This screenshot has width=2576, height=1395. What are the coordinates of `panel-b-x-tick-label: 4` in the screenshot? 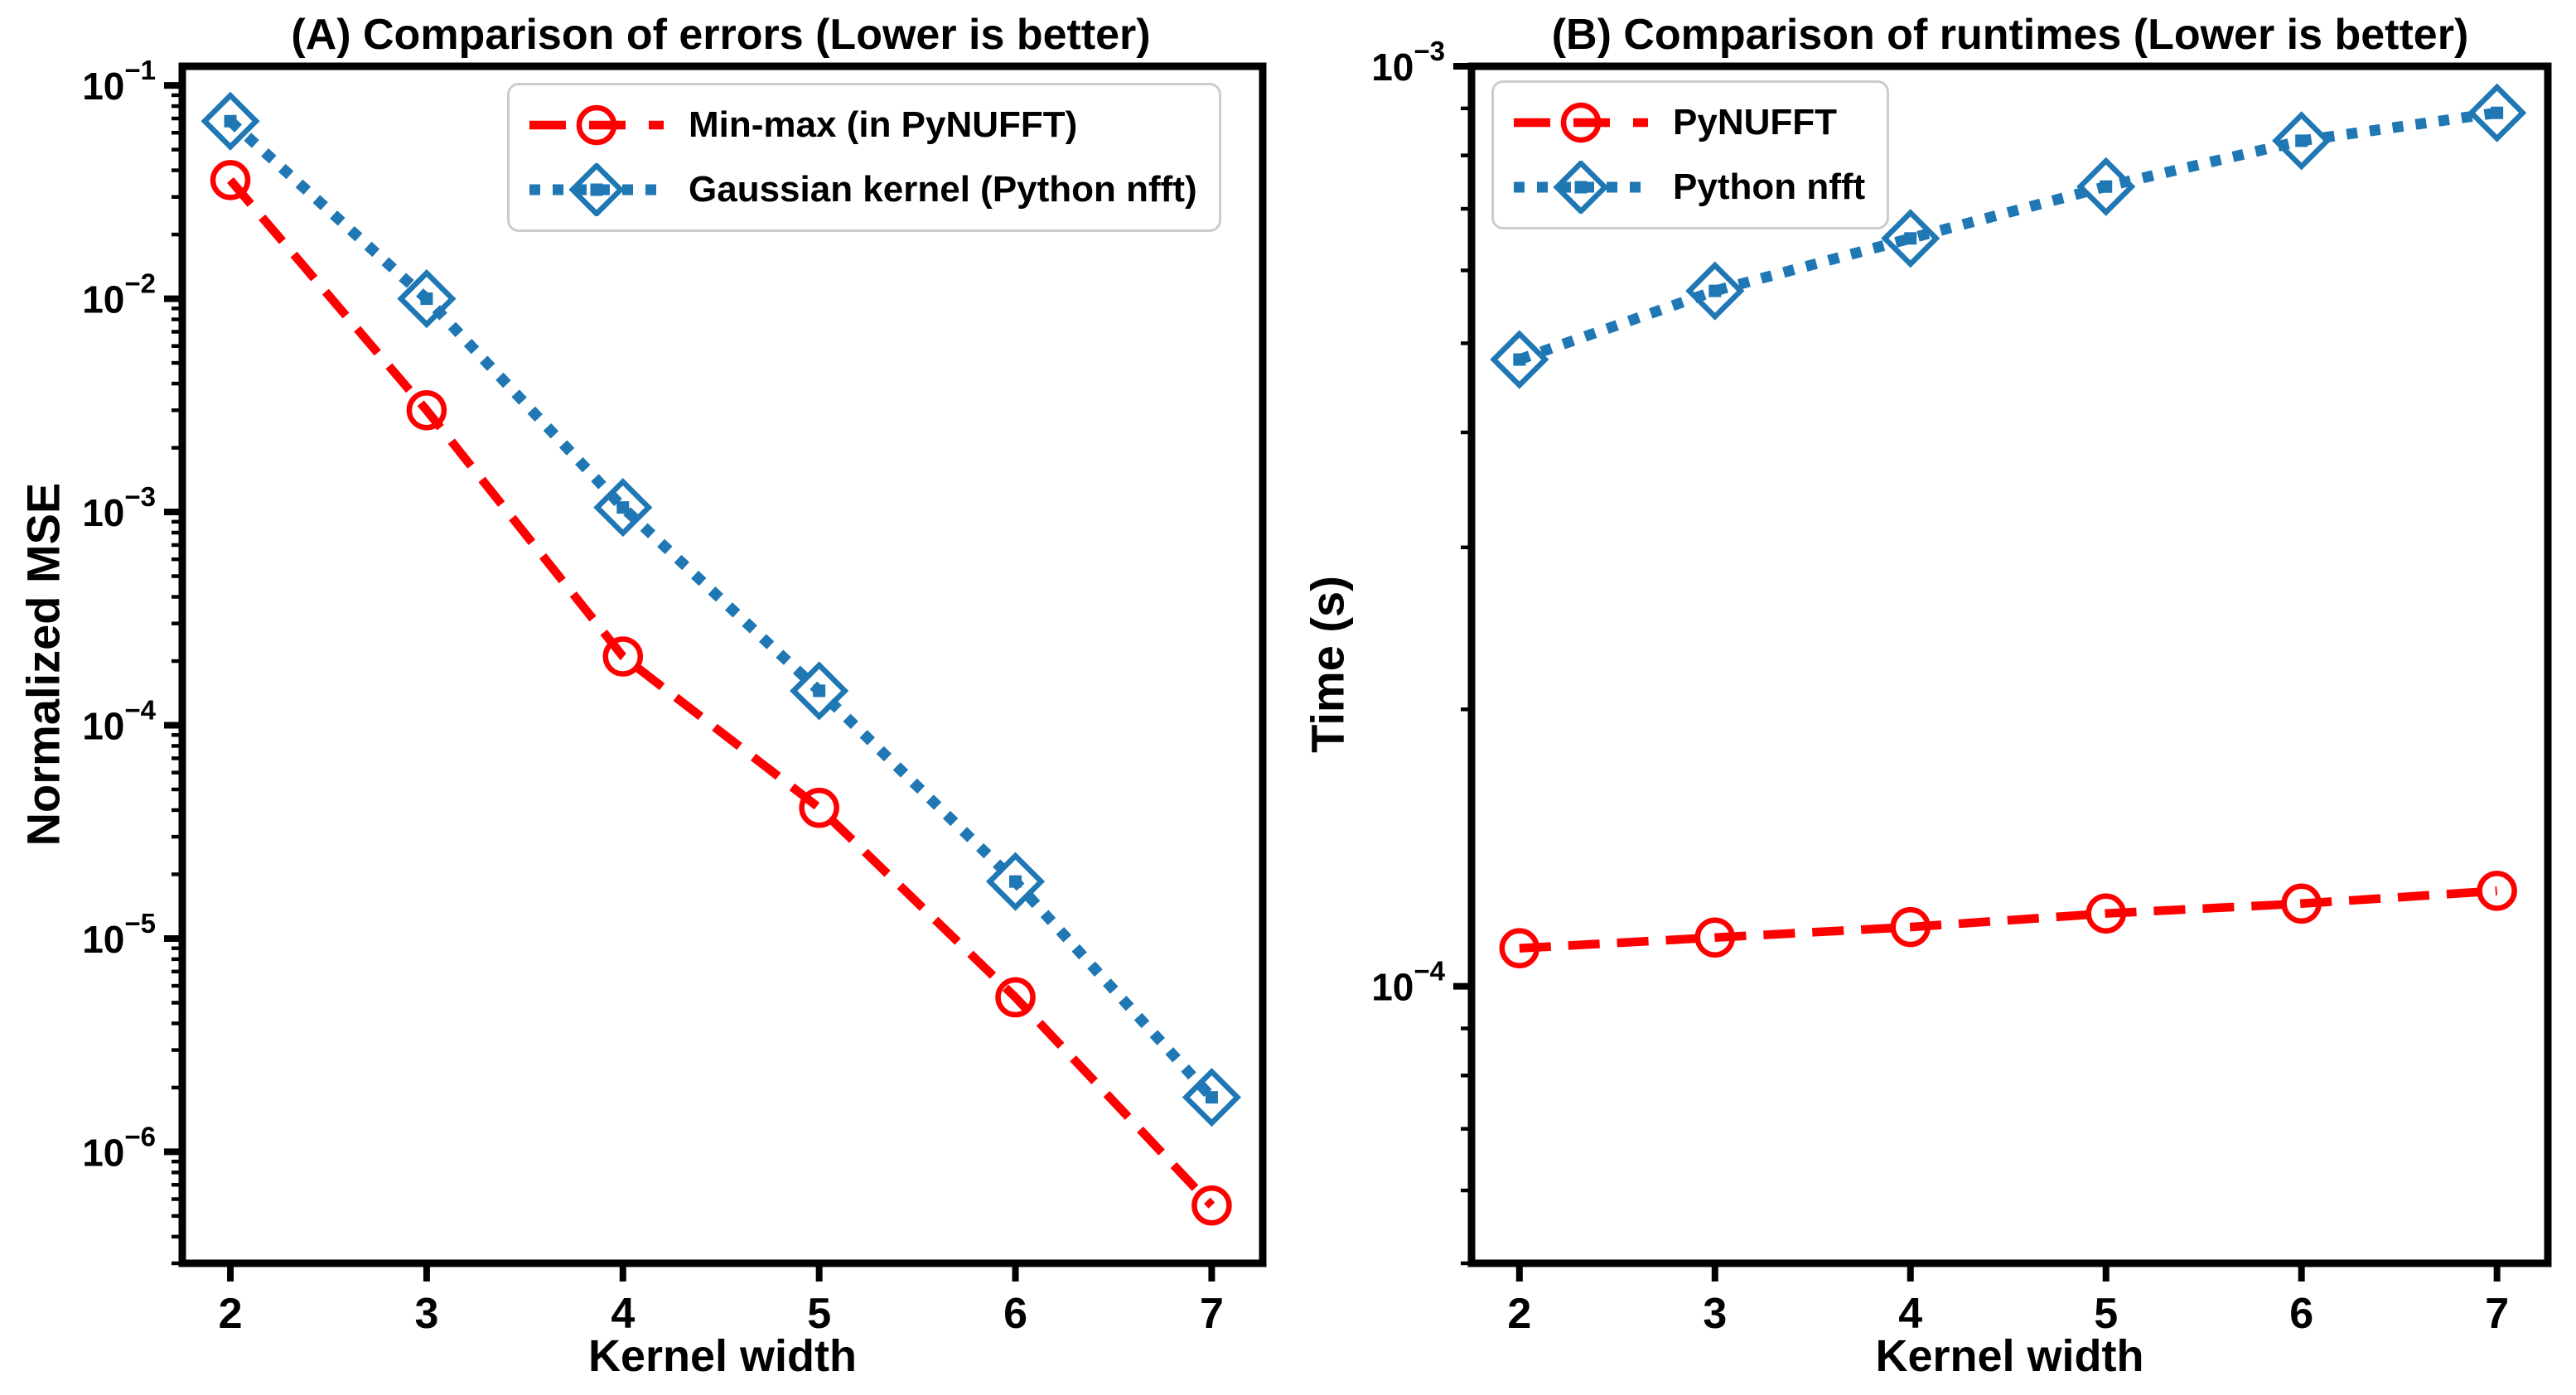 It's located at (1910, 1314).